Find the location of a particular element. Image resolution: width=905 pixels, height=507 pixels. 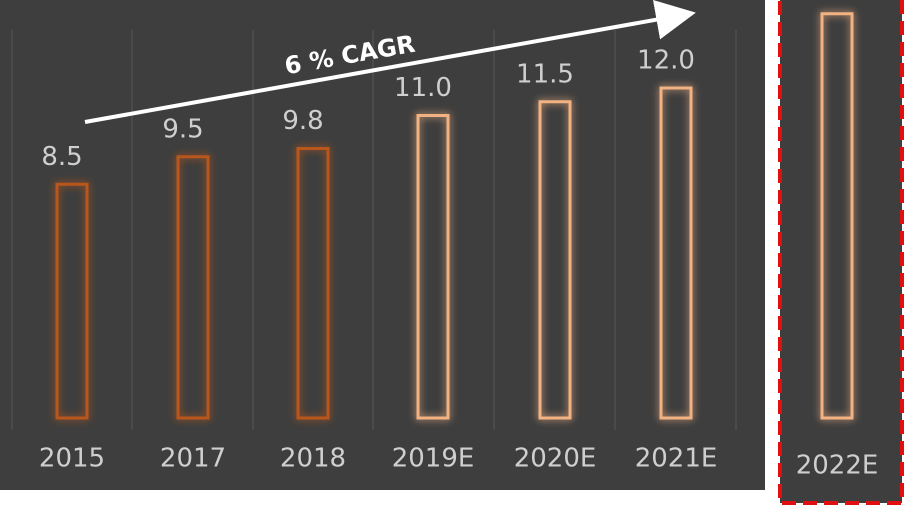

x-tick-label: 2018 is located at coordinates (313, 459).